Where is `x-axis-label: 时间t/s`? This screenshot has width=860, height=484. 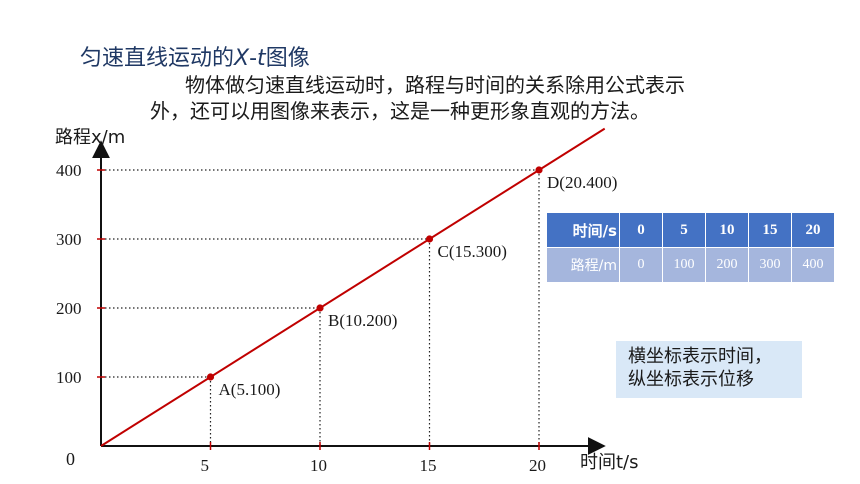 x-axis-label: 时间t/s is located at coordinates (609, 462).